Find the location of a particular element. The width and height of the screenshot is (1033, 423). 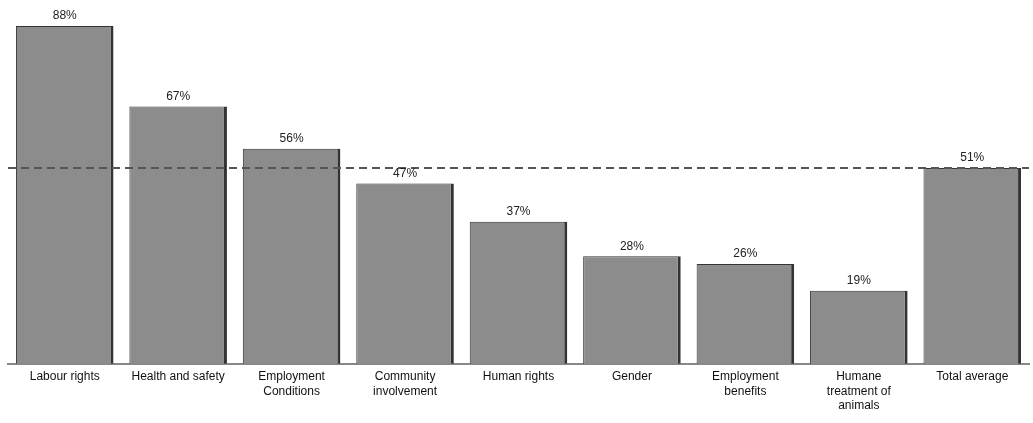

x-tick-label: Employment benefits is located at coordinates (746, 383).